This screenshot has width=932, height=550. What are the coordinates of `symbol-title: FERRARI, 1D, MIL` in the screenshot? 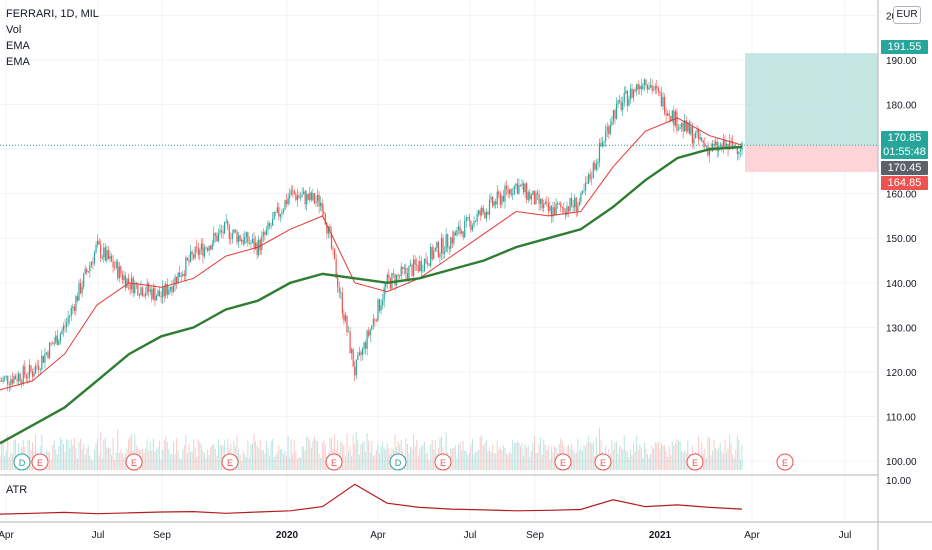 It's located at (52, 14).